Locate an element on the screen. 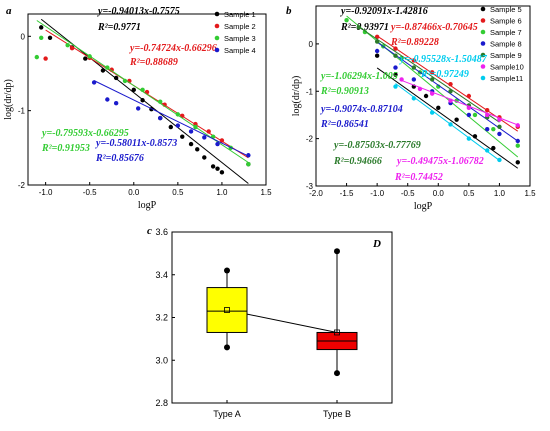 This screenshot has height=431, width=550. series-sample10 is located at coordinates (459, 102).